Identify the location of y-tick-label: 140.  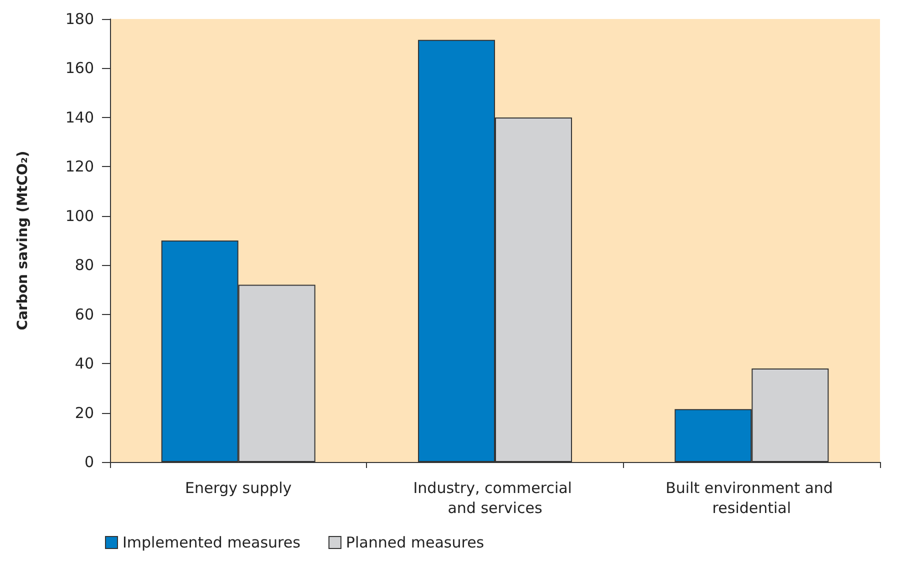
(79, 117).